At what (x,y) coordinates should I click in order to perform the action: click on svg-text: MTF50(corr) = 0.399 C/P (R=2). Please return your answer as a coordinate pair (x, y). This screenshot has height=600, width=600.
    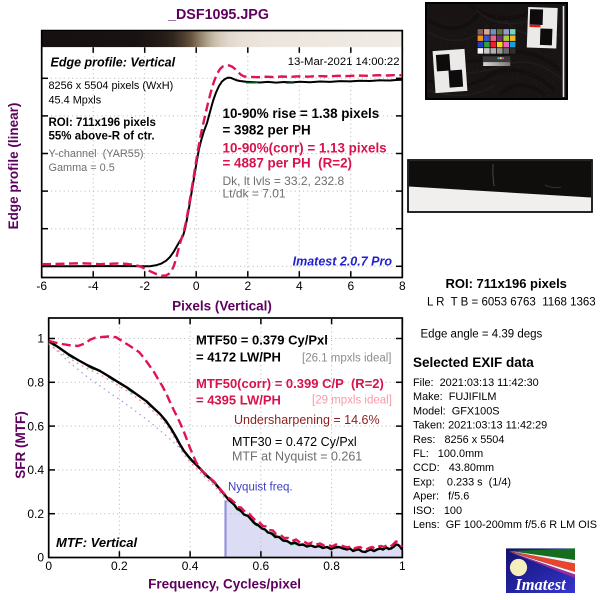
    Looking at the image, I should click on (290, 383).